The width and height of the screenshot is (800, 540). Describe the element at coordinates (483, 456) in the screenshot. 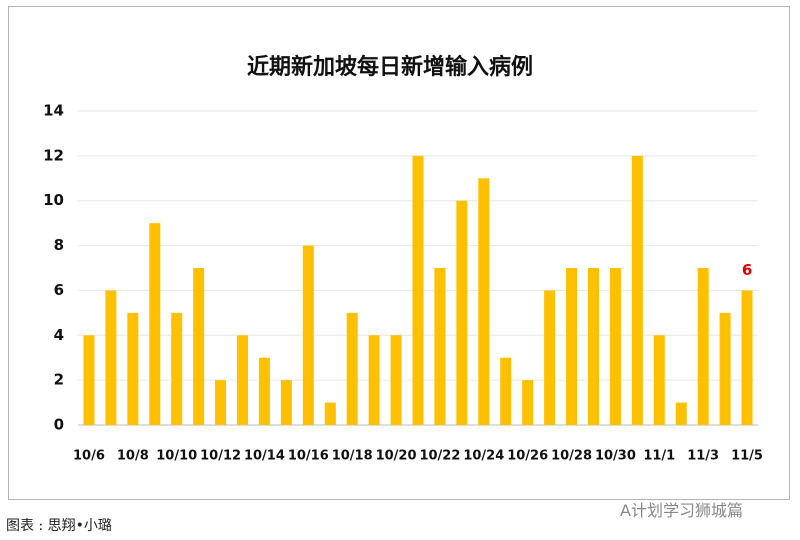

I see `x-tick-label: 10/24` at that location.